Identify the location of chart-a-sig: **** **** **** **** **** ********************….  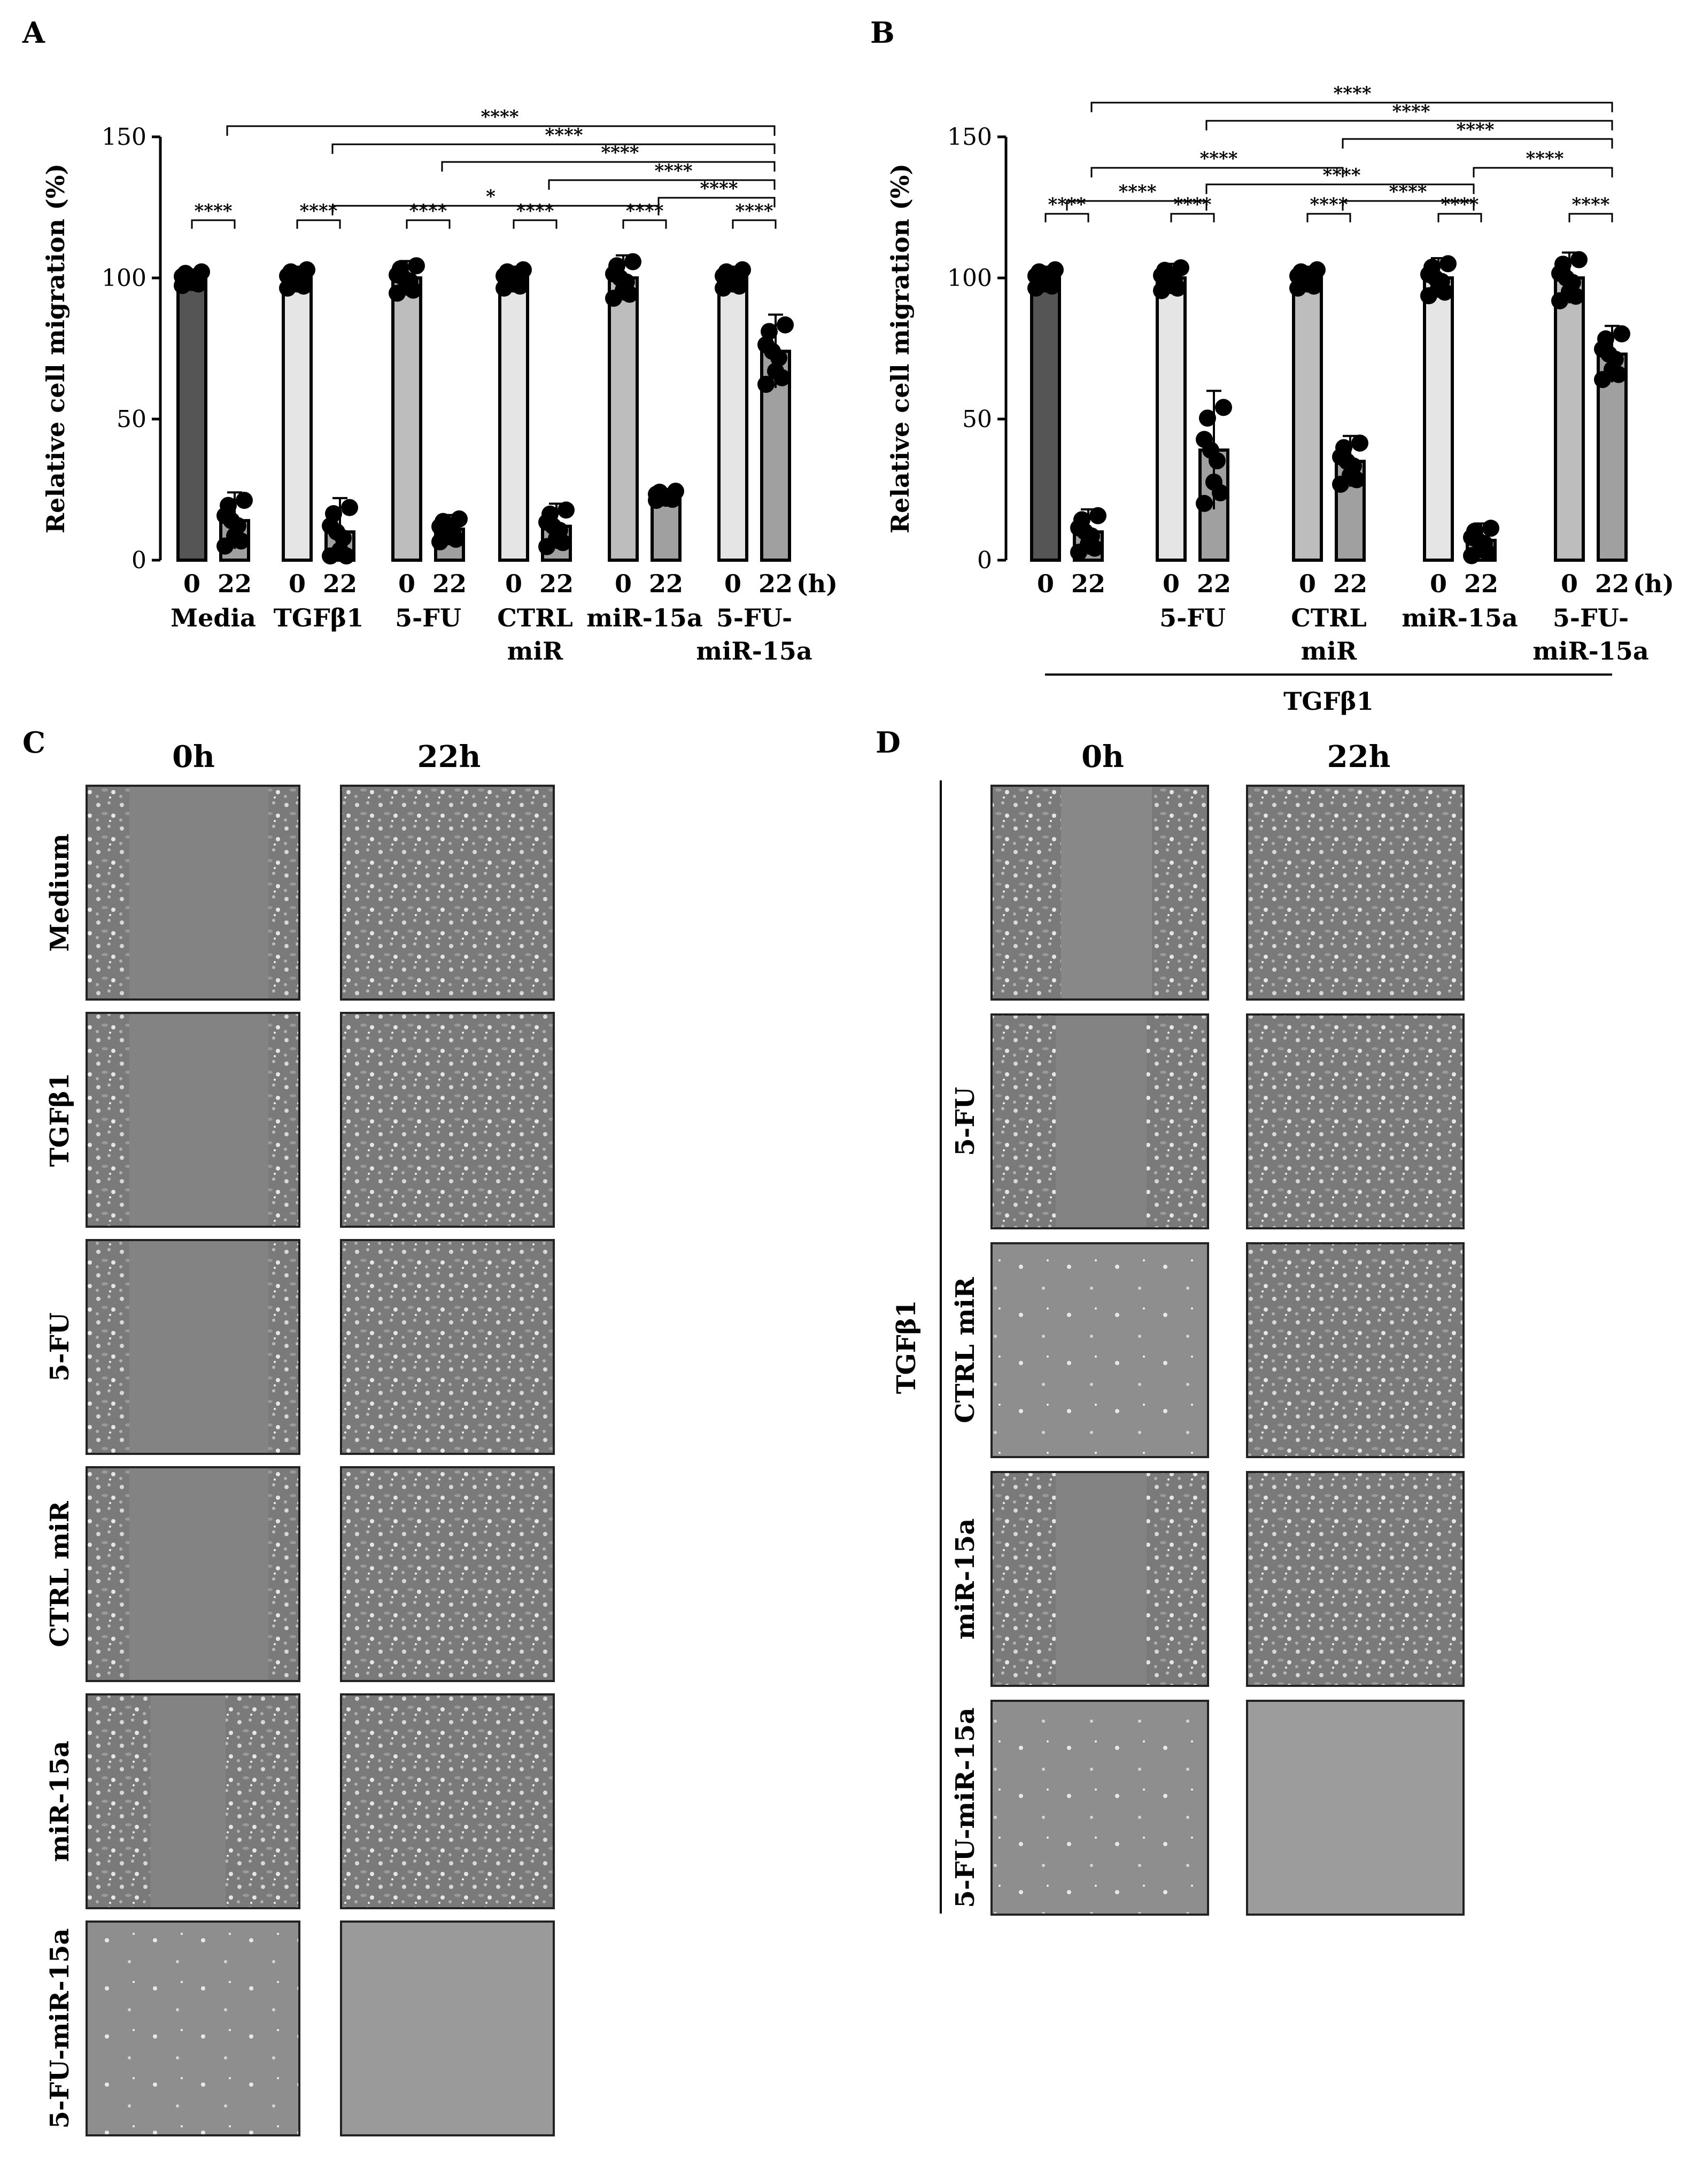
(484, 167).